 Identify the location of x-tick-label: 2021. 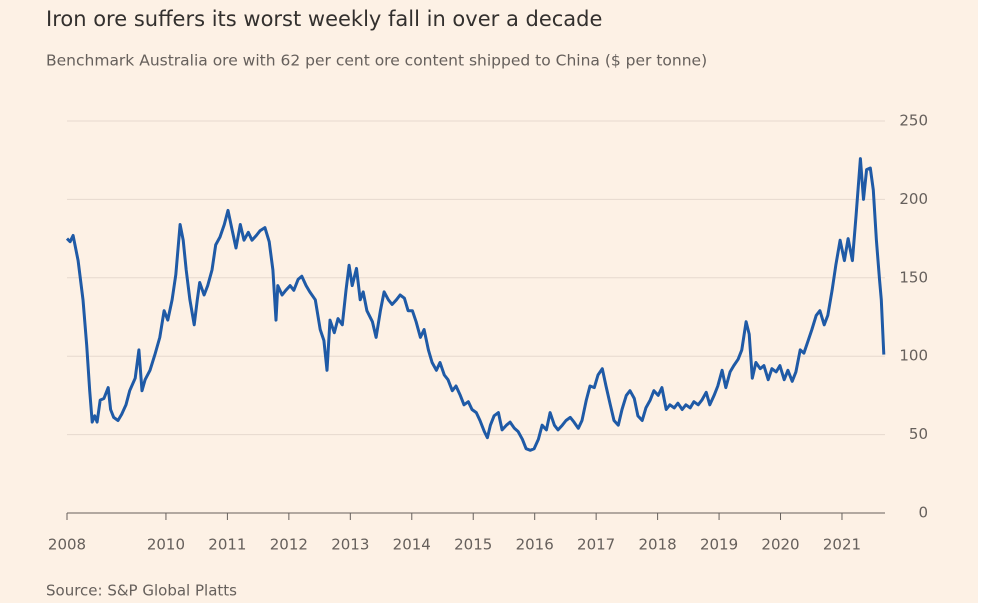
(842, 545).